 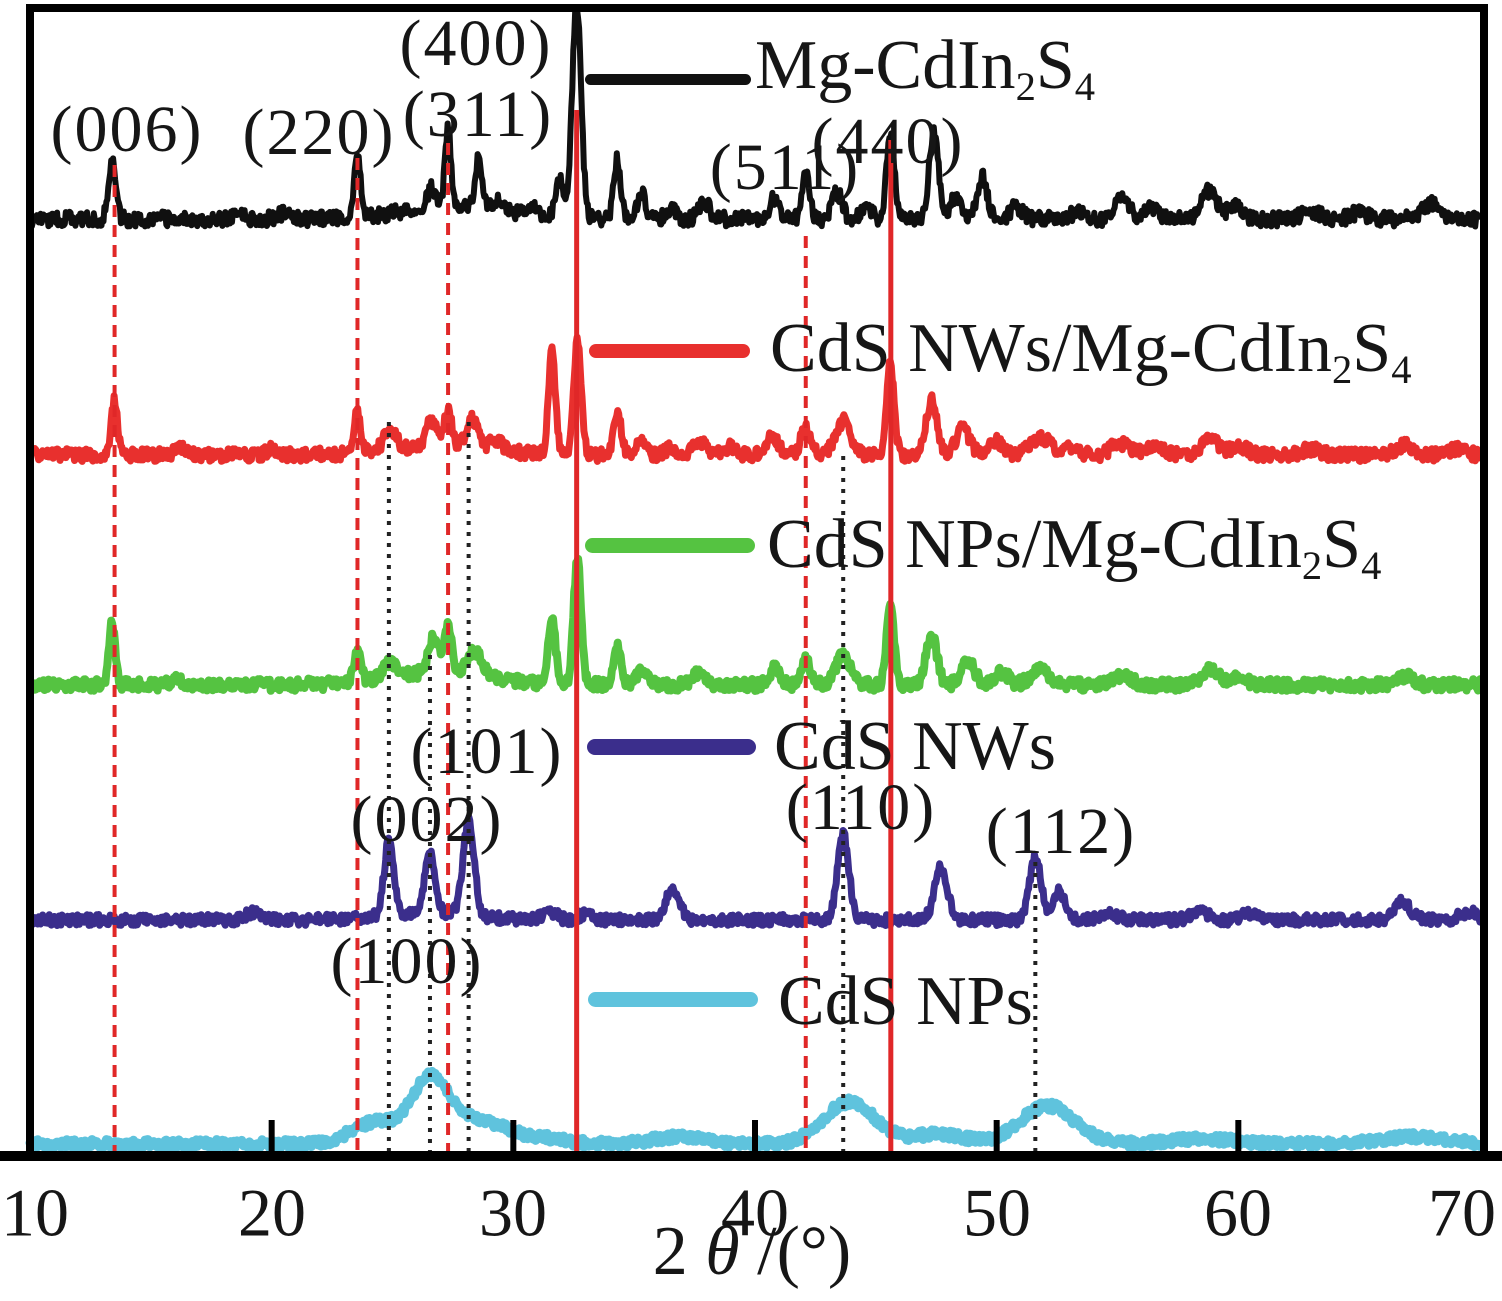 I want to click on xrd-curve-cds-nws, so click(x=755, y=871).